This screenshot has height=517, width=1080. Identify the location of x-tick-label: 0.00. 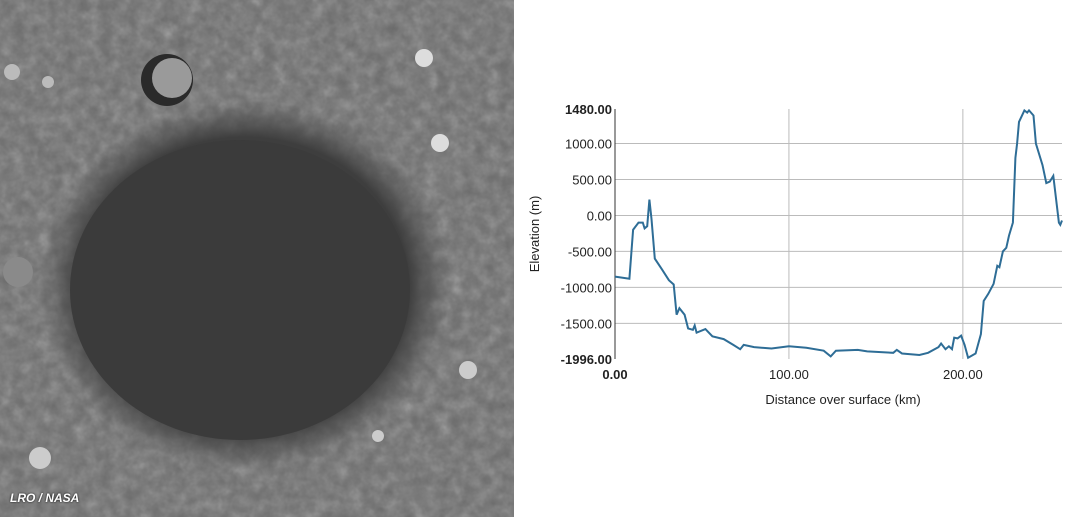
(614, 374).